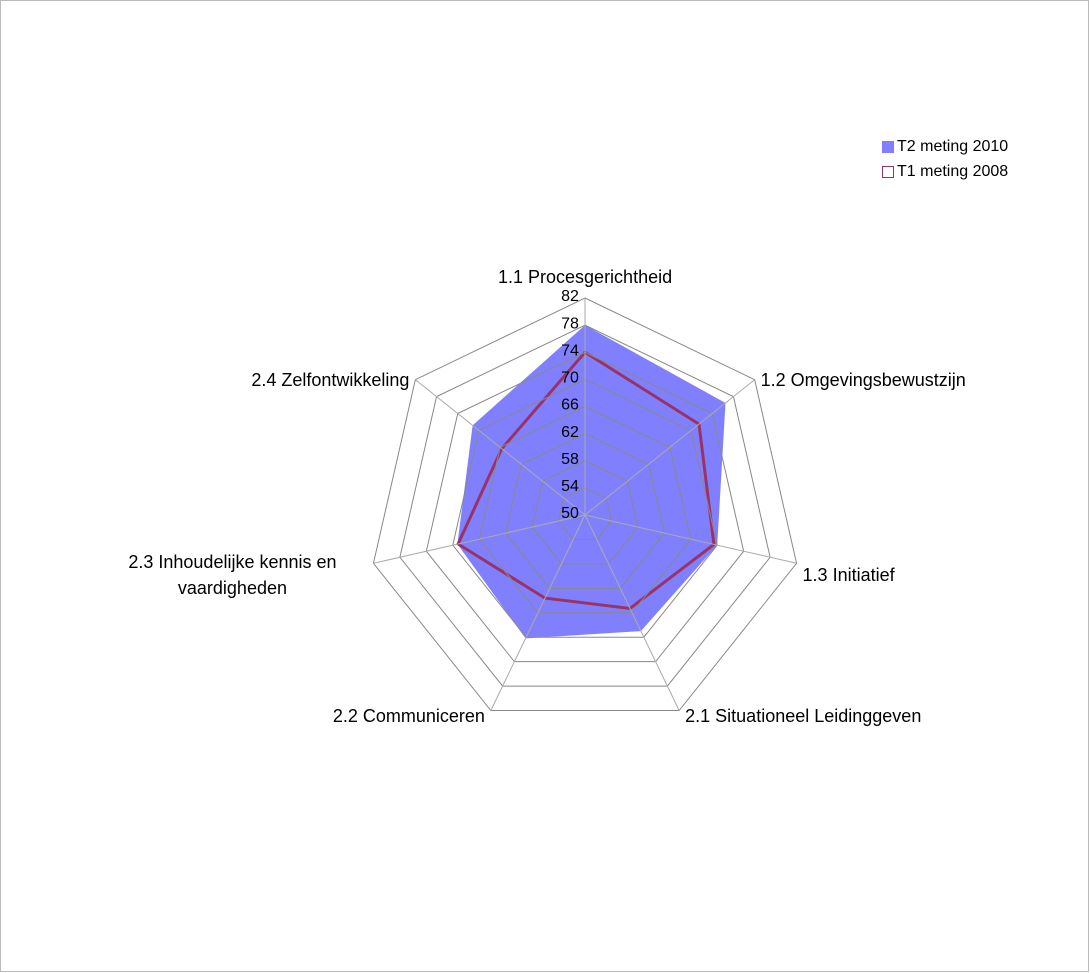  What do you see at coordinates (232, 575) in the screenshot?
I see `category-label: 2.3 Inhoudelijke kennis en vaardigheden` at bounding box center [232, 575].